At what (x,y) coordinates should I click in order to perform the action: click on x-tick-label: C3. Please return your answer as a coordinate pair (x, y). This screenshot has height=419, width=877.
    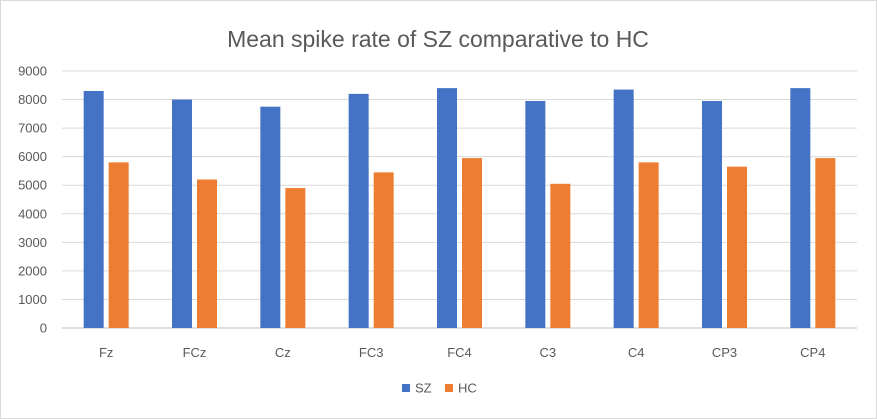
    Looking at the image, I should click on (548, 352).